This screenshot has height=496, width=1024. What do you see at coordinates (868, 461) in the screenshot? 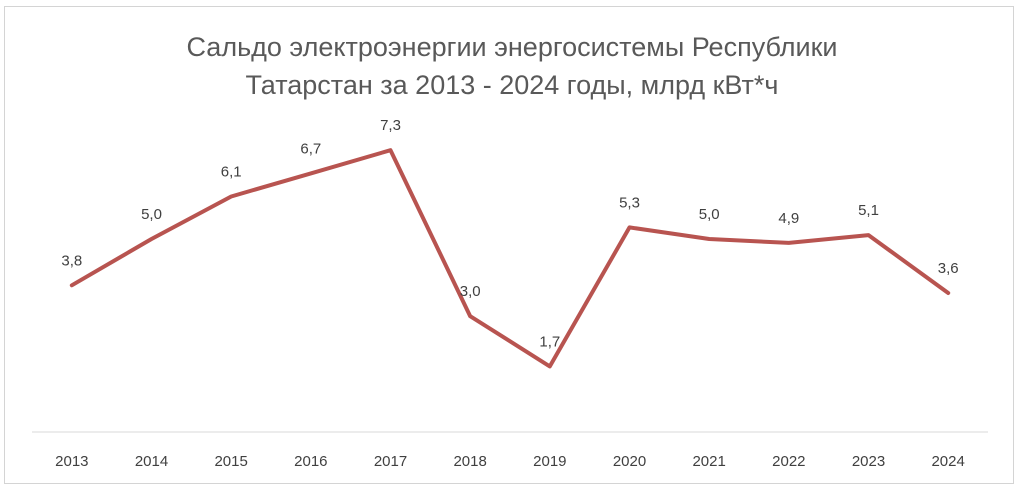
I see `x-tick-label-2023: 2023` at bounding box center [868, 461].